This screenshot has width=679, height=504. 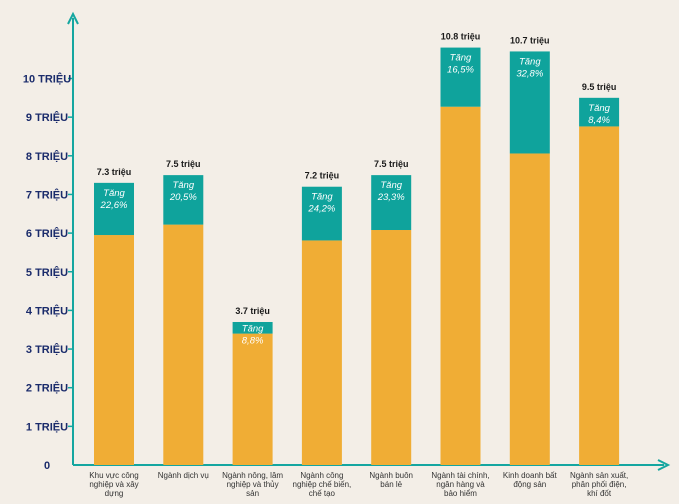 I want to click on bar-total-label: 3.7 triệu, so click(x=252, y=311).